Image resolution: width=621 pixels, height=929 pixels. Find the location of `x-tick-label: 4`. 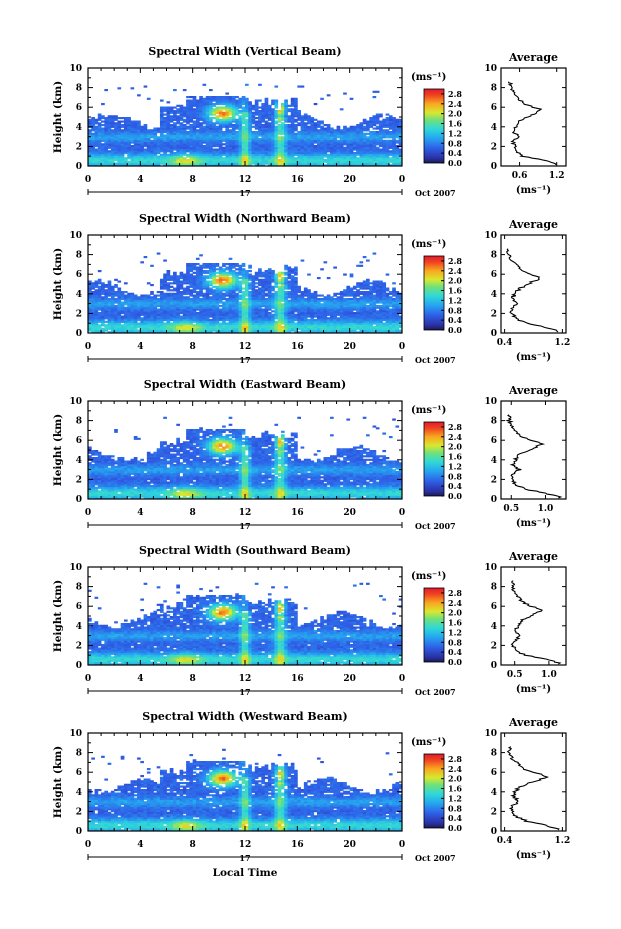

x-tick-label: 4 is located at coordinates (140, 180).